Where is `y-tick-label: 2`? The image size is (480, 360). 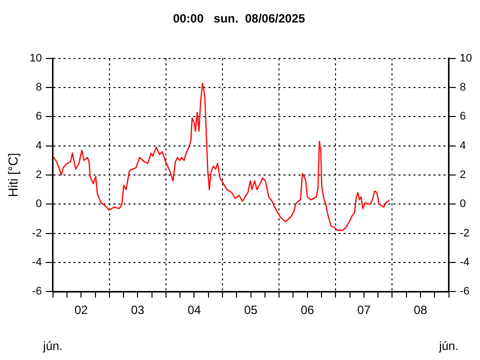 y-tick-label: 2 is located at coordinates (39, 175).